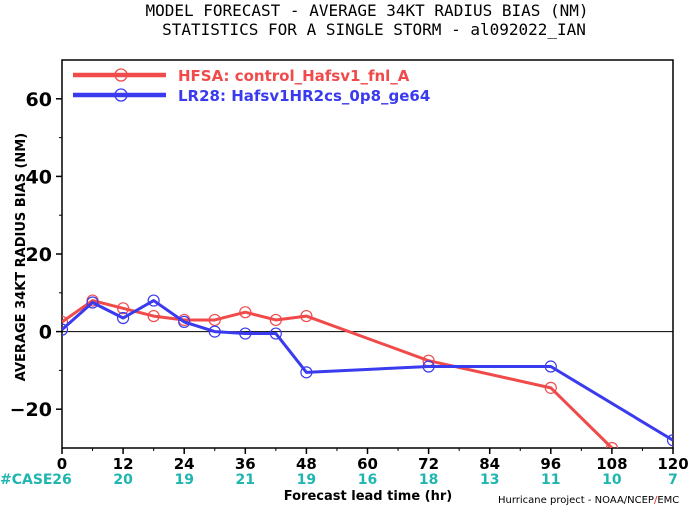  What do you see at coordinates (656, 500) in the screenshot?
I see `credit-slash: /` at bounding box center [656, 500].